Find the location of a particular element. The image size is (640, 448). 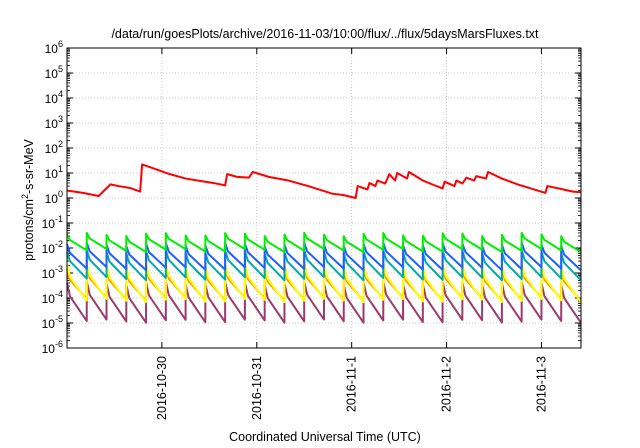

y-tick-label: 10⁻² is located at coordinates (52, 247).